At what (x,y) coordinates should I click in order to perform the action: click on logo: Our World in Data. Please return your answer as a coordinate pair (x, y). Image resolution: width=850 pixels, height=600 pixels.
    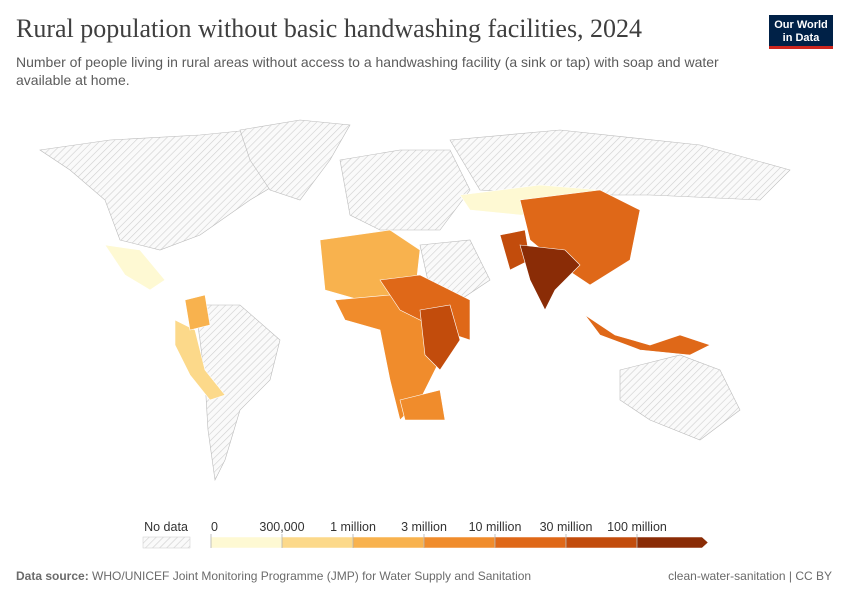
    Looking at the image, I should click on (801, 32).